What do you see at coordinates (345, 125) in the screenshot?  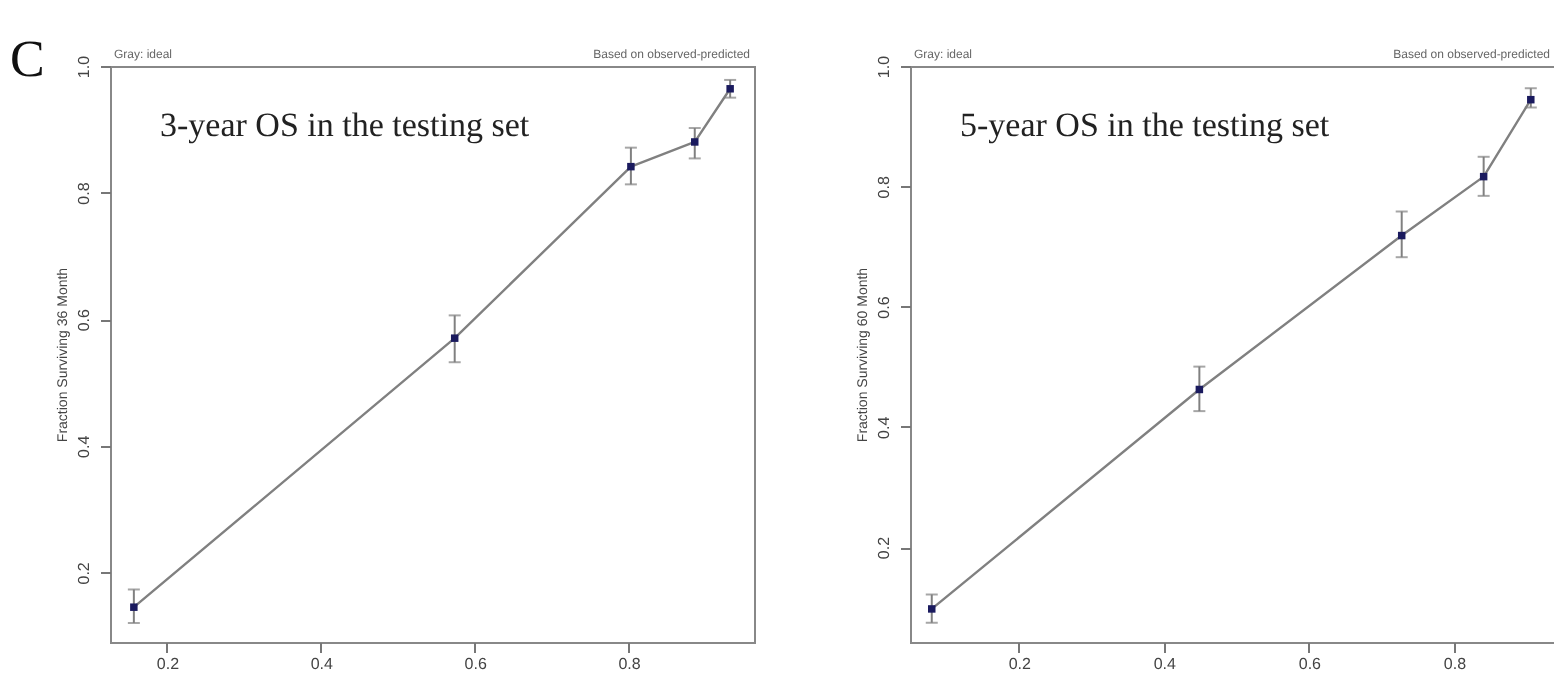 I see `text: 3-year OS in the testing set` at bounding box center [345, 125].